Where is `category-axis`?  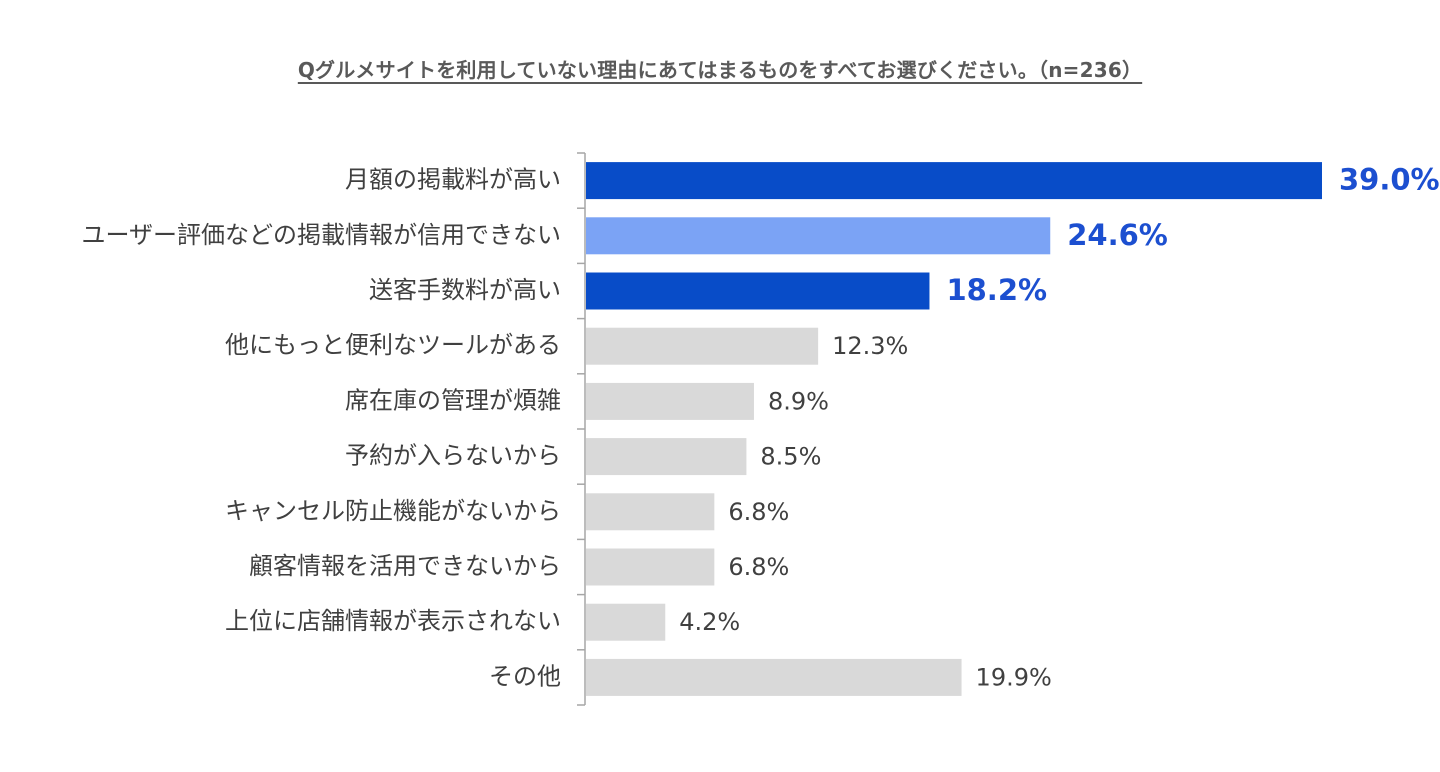 category-axis is located at coordinates (581, 429).